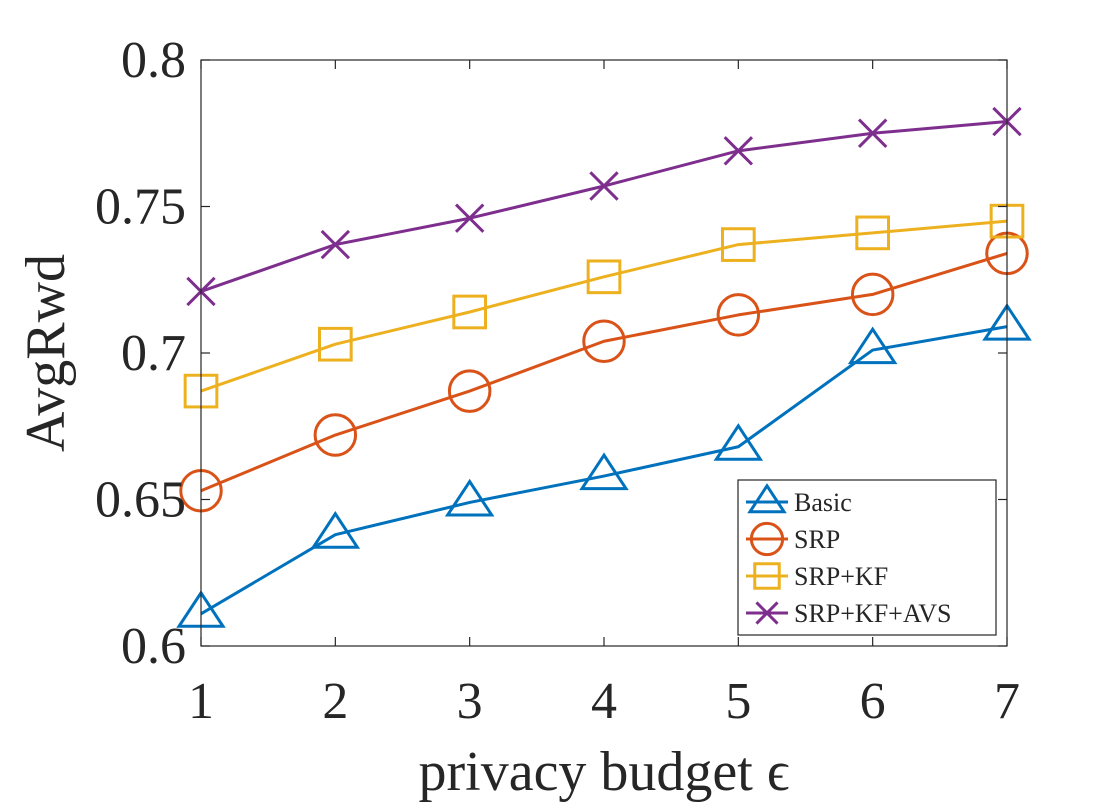 This screenshot has width=1114, height=805. I want to click on y-tick-label: 0.7, so click(153, 353).